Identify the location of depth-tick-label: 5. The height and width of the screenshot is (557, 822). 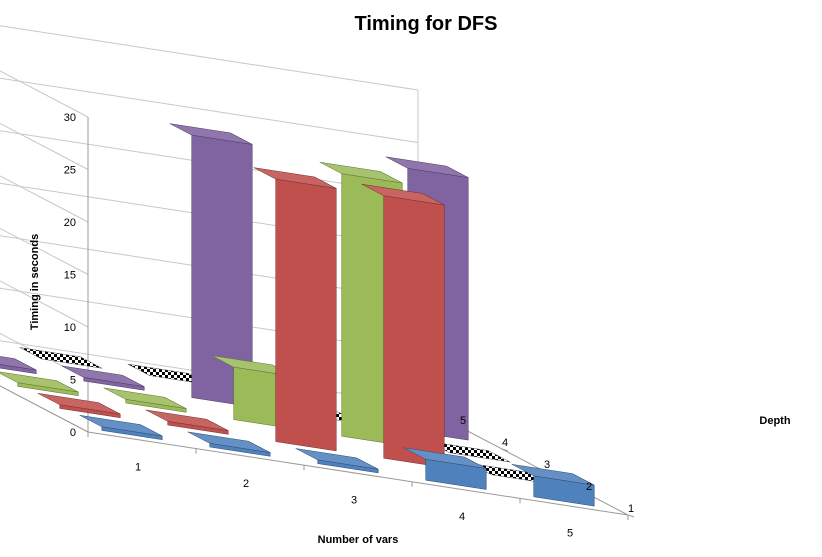
(463, 421).